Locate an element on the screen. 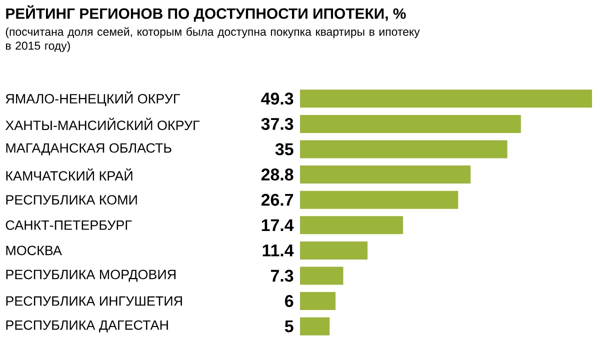 The image size is (600, 341). data-label: 26.7 is located at coordinates (277, 200).